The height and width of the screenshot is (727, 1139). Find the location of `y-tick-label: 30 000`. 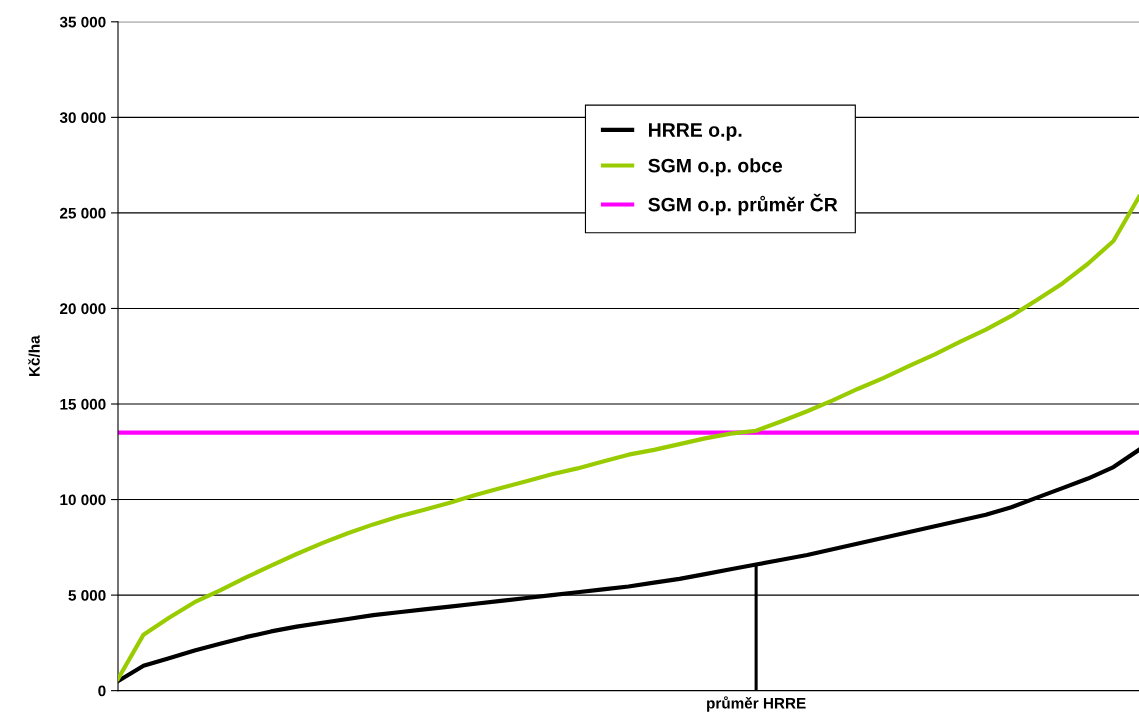

y-tick-label: 30 000 is located at coordinates (82, 118).